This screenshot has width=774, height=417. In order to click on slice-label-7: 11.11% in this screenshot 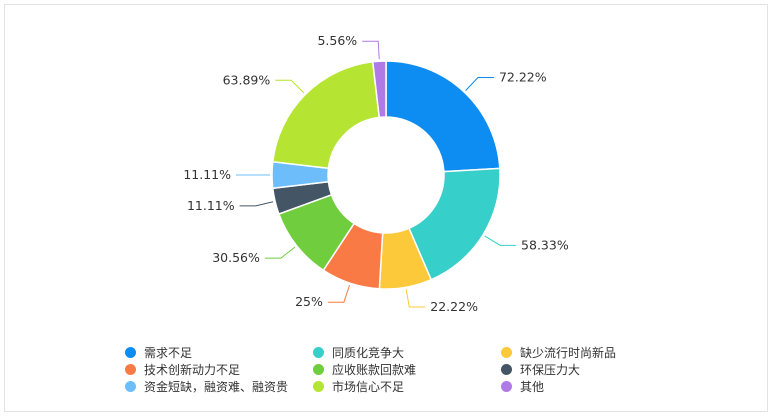, I will do `click(207, 174)`.